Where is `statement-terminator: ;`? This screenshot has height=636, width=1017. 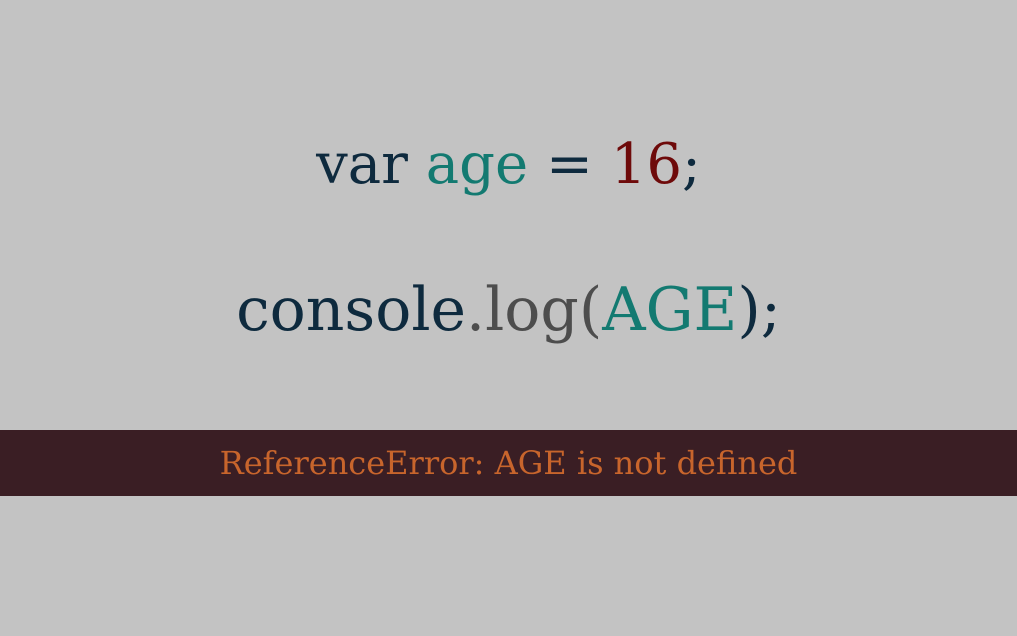
statement-terminator: ; is located at coordinates (691, 164).